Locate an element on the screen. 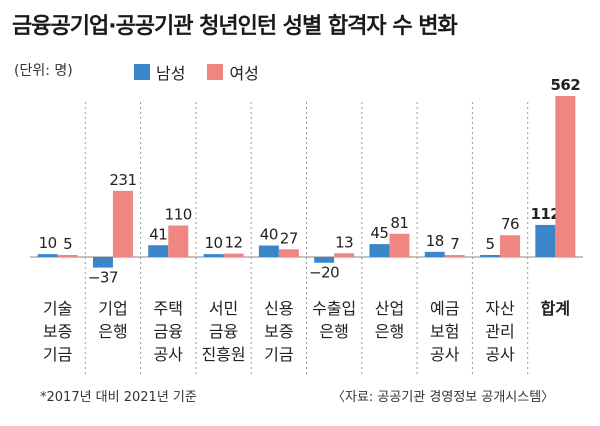 The image size is (600, 426). data-label-male: −20 is located at coordinates (324, 273).